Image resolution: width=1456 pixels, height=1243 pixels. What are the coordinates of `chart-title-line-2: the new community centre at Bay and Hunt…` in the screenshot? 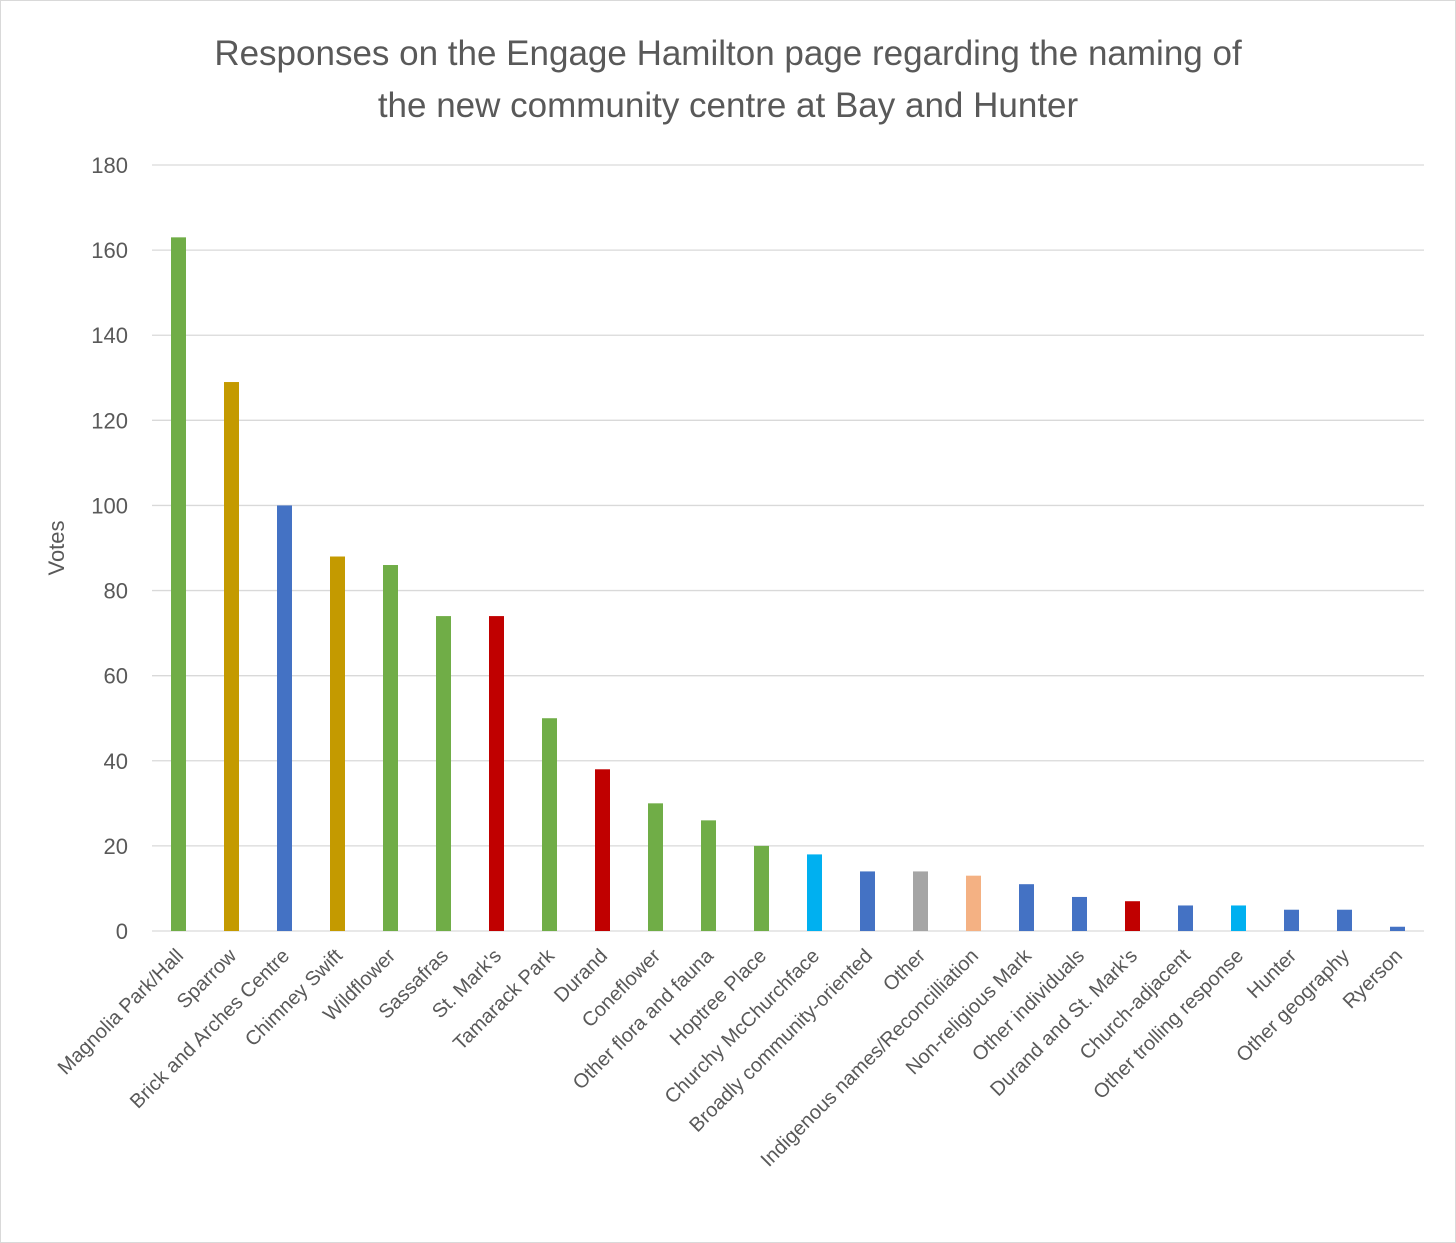 It's located at (728, 105).